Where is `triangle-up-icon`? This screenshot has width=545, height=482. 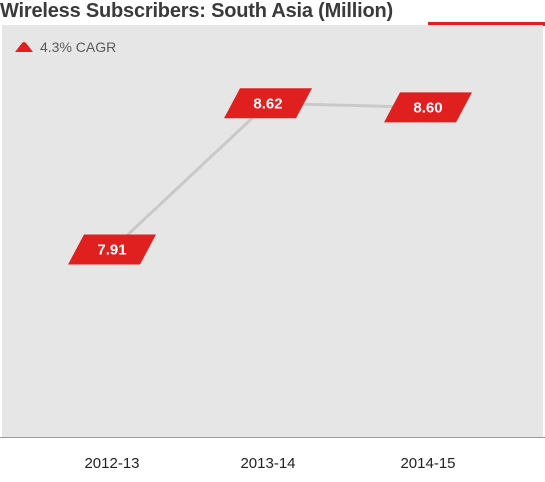
triangle-up-icon is located at coordinates (24, 47).